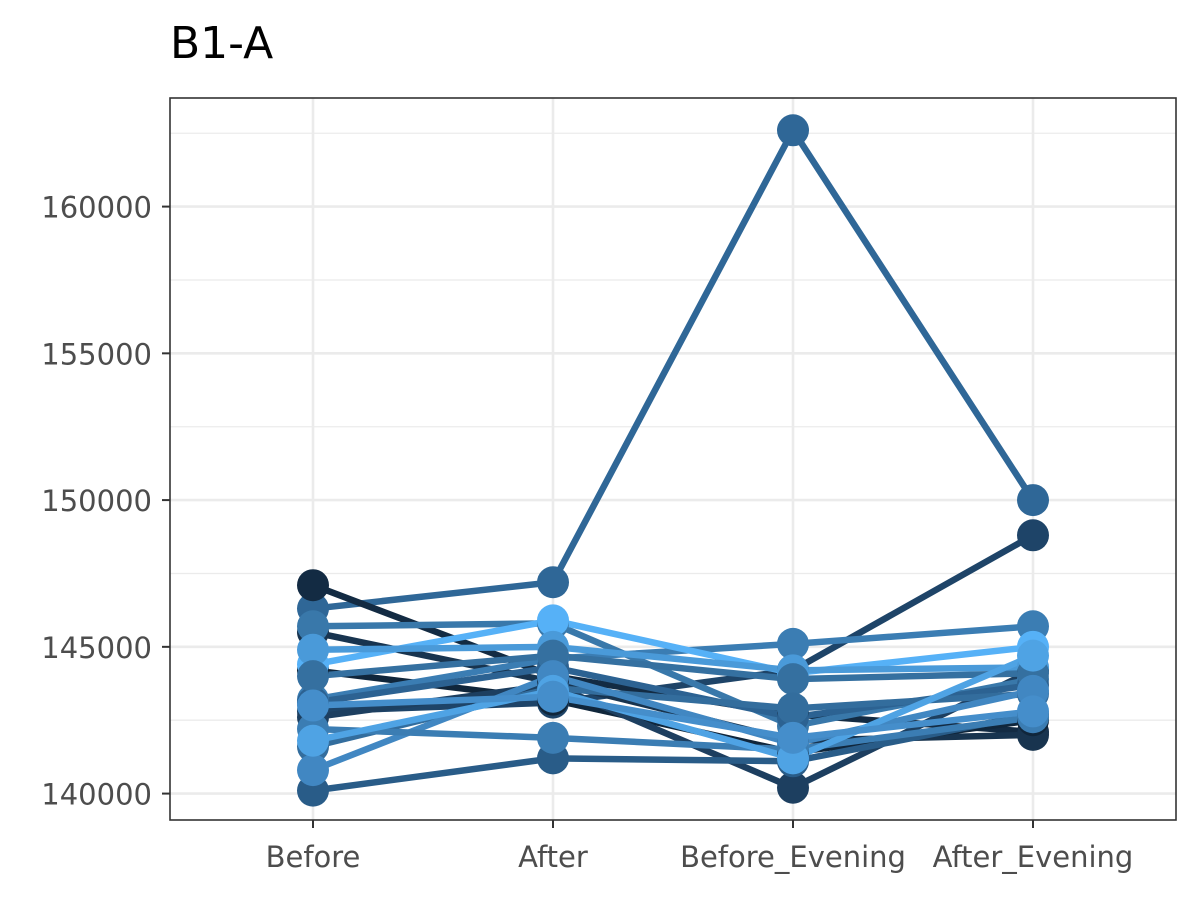 The height and width of the screenshot is (905, 1200). Describe the element at coordinates (1033, 857) in the screenshot. I see `x-tick-label: After_Evening` at that location.